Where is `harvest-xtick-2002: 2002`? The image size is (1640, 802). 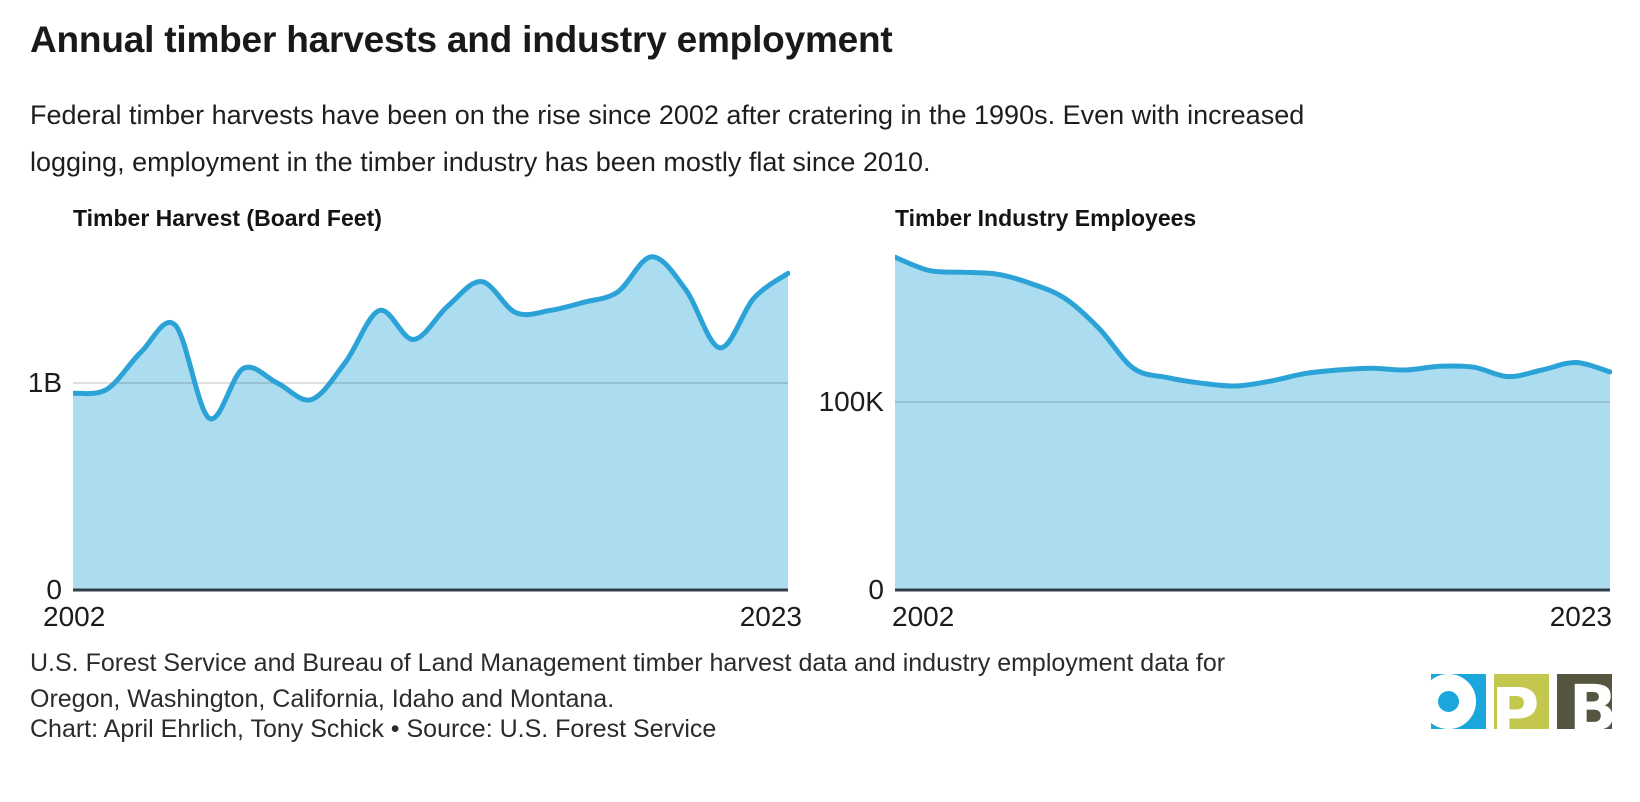 harvest-xtick-2002: 2002 is located at coordinates (74, 616).